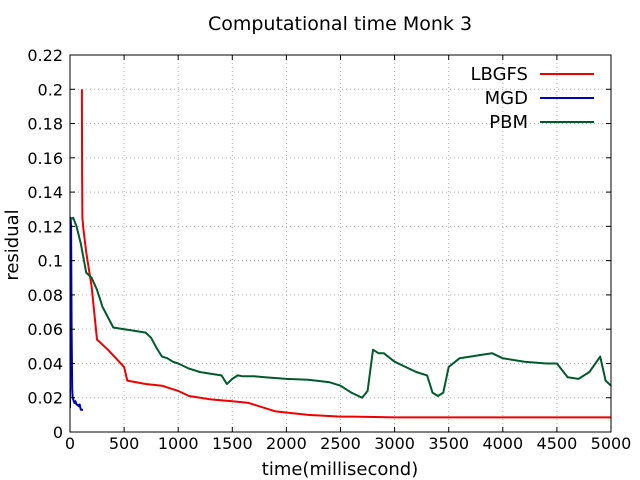  Describe the element at coordinates (506, 98) in the screenshot. I see `legend-label-mgd: MGD` at that location.